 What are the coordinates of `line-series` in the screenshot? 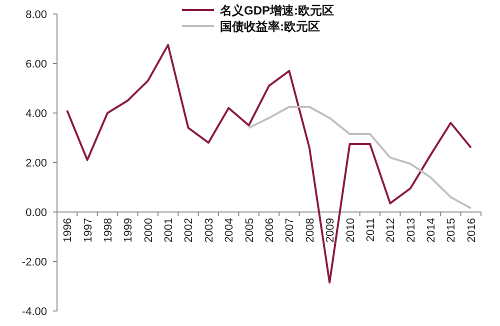 It's located at (360, 158).